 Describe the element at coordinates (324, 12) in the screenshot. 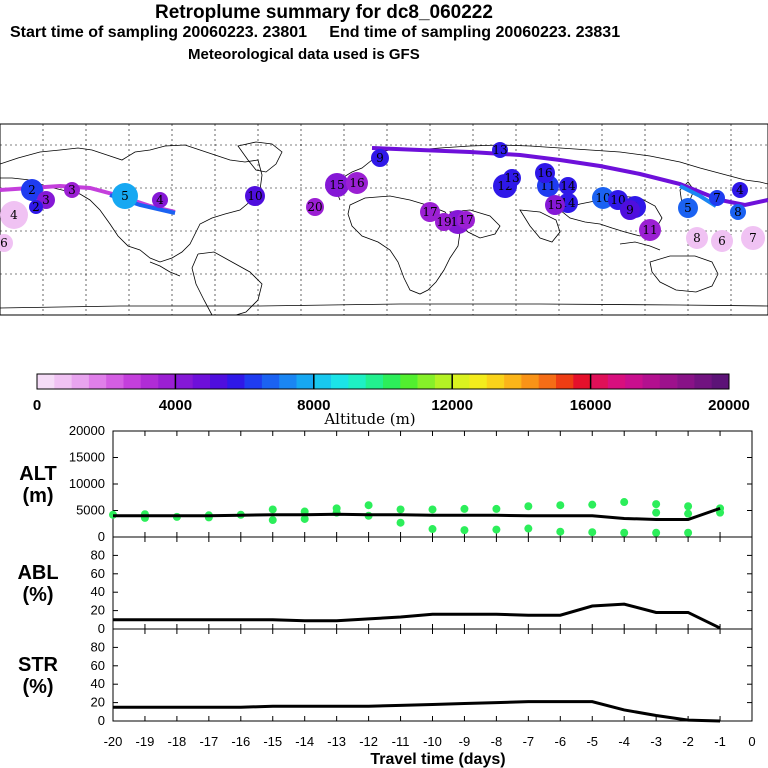

I see `chart-title: Retroplume summary for dc8_060222` at that location.